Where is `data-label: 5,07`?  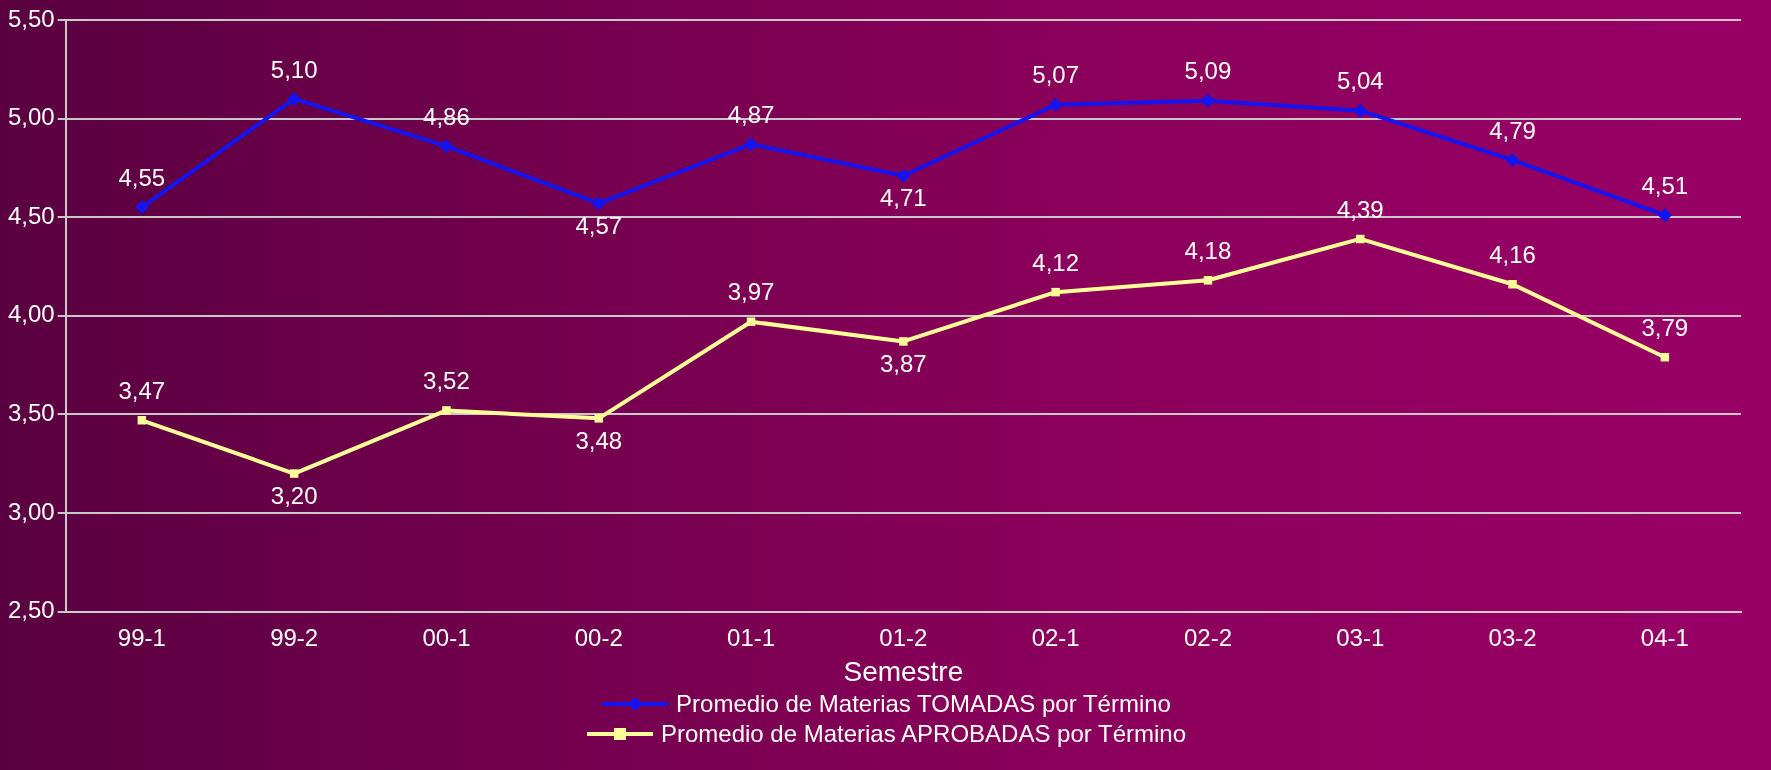 data-label: 5,07 is located at coordinates (1056, 75).